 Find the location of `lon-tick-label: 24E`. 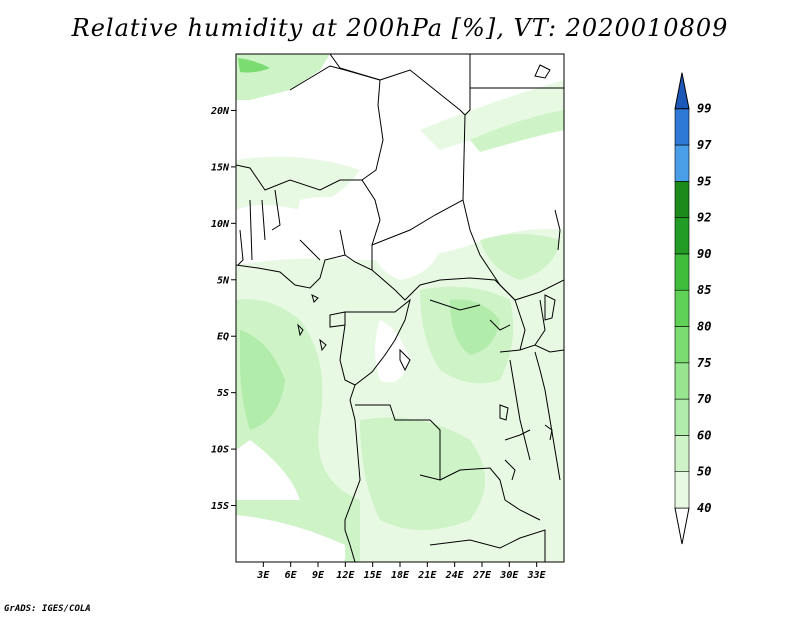

lon-tick-label: 24E is located at coordinates (455, 575).